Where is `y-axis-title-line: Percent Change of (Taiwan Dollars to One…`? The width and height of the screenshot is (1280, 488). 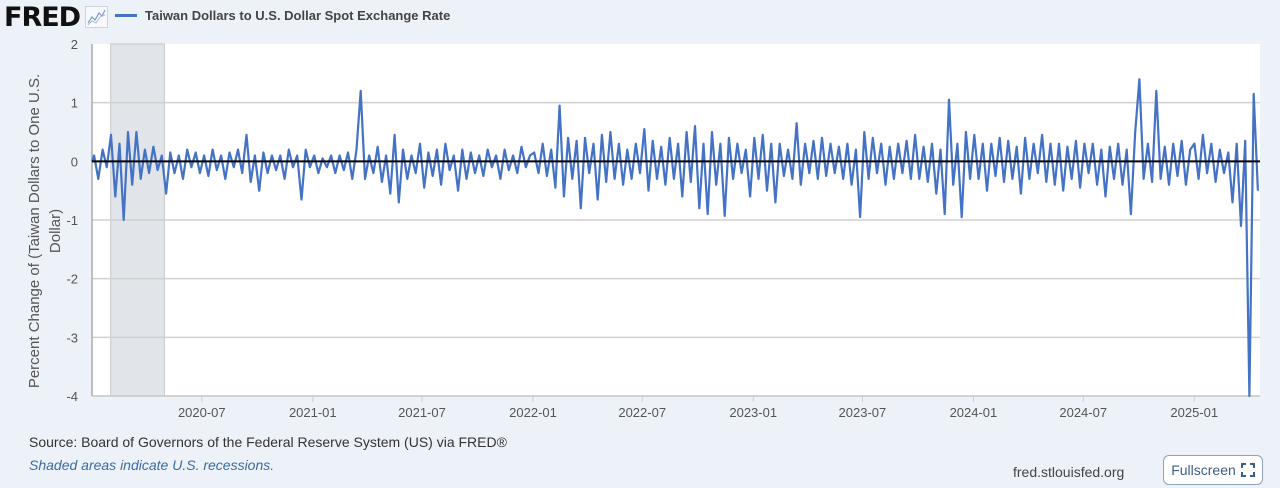
y-axis-title-line: Percent Change of (Taiwan Dollars to One… is located at coordinates (34, 231).